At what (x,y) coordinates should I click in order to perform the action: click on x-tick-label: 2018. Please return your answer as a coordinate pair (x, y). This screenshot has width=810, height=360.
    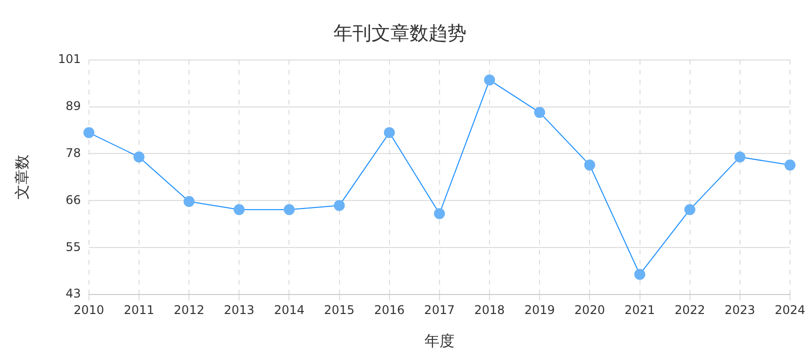
    Looking at the image, I should click on (489, 309).